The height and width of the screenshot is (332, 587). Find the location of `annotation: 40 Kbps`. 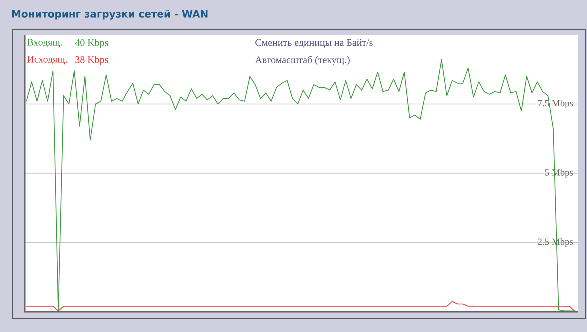

annotation: 40 Kbps is located at coordinates (91, 43).